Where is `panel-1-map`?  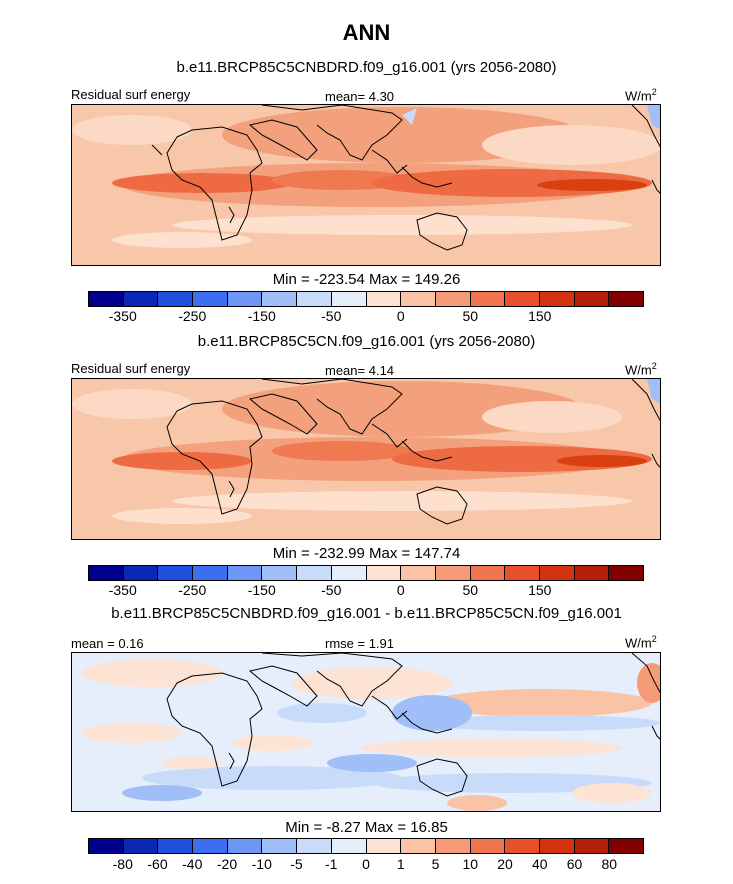 panel-1-map is located at coordinates (366, 185).